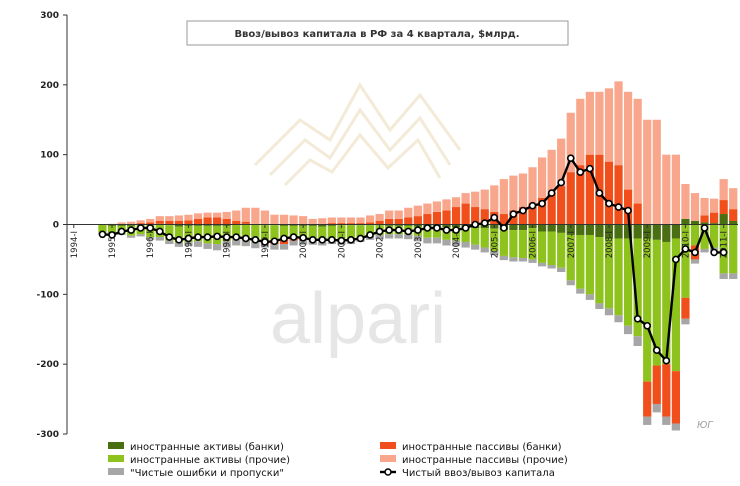  What do you see at coordinates (417, 220) in the screenshot?
I see `bar-2-2003-I` at bounding box center [417, 220].